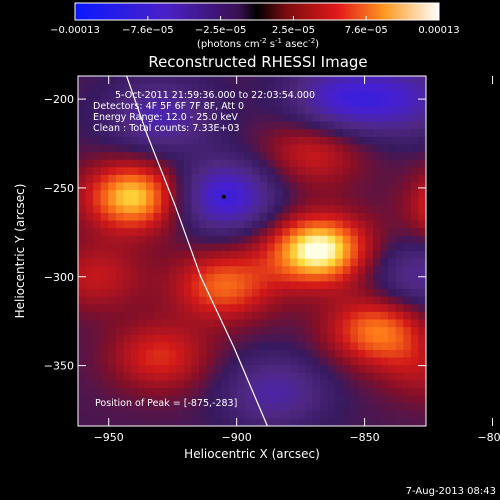 This screenshot has height=500, width=500. What do you see at coordinates (148, 30) in the screenshot?
I see `colorbar-tick-label: −7.6e−05` at bounding box center [148, 30].